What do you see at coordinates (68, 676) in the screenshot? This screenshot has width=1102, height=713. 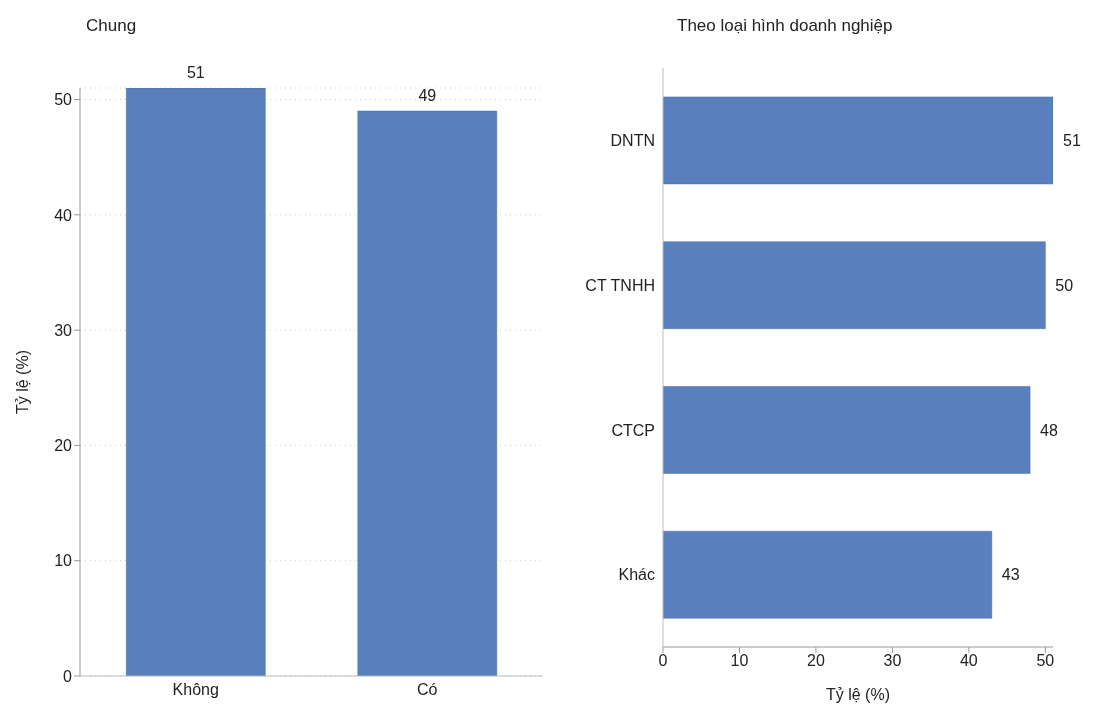 I see `y-tick-label: 0` at bounding box center [68, 676].